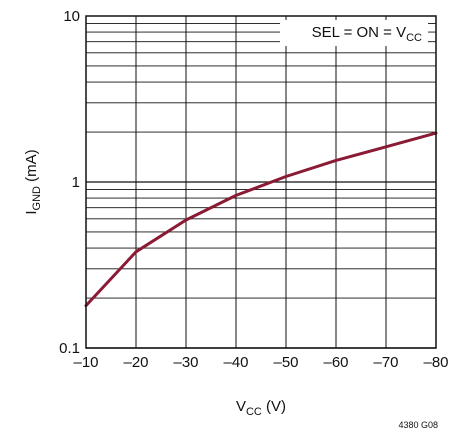 The width and height of the screenshot is (450, 434). What do you see at coordinates (76, 182) in the screenshot?
I see `y-tick-label: 1` at bounding box center [76, 182].